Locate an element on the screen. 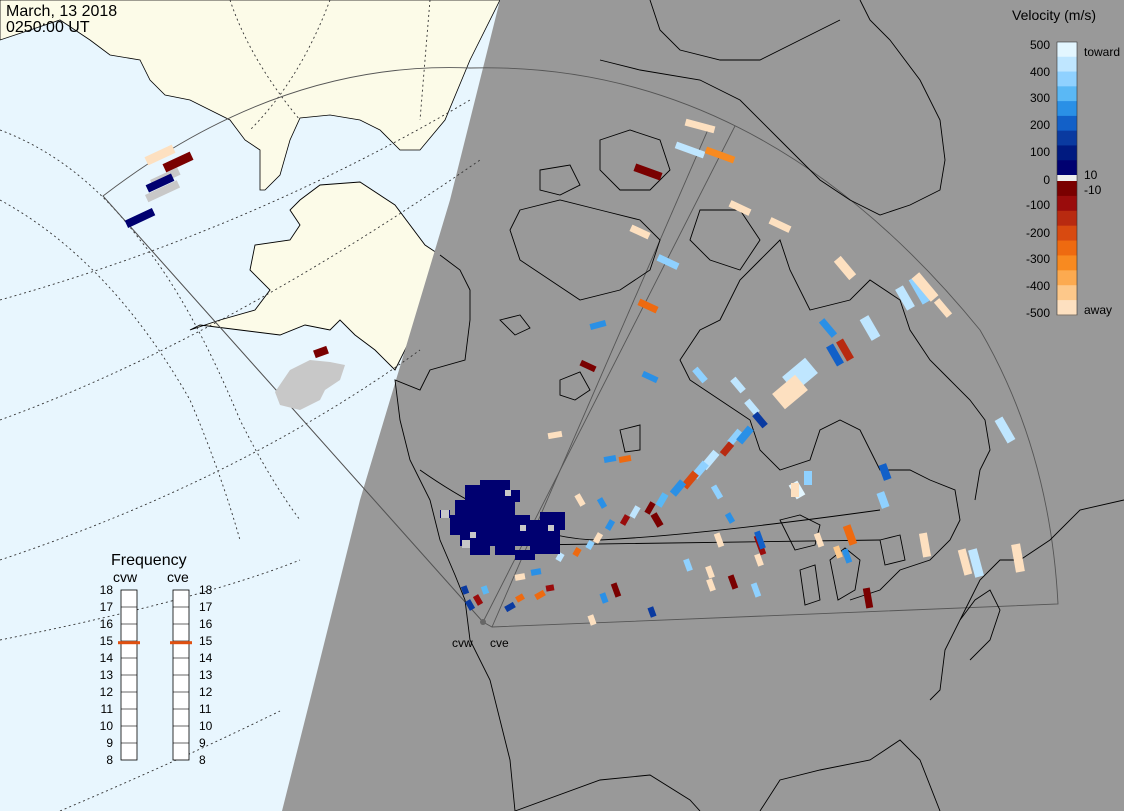 The image size is (1124, 811). velocity-tick-label: -100 is located at coordinates (1038, 205).